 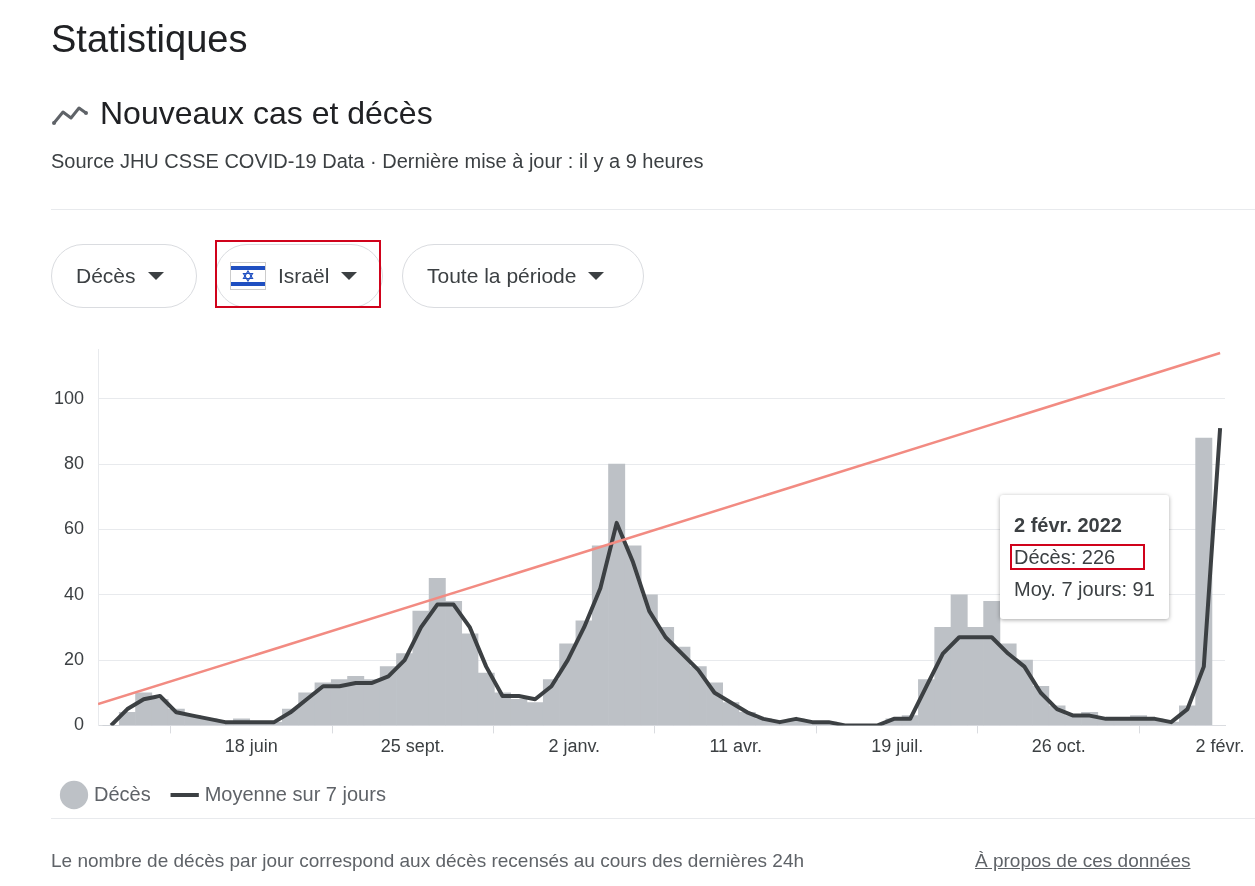 I want to click on y-tick-label: 40, so click(x=74, y=593).